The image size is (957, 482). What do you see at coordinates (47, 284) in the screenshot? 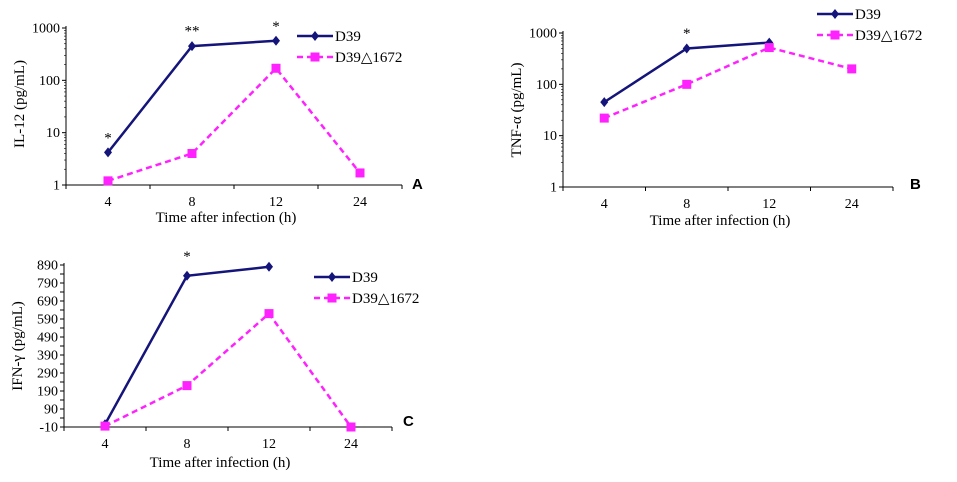
I see `y-tick-label: 790` at bounding box center [47, 284].